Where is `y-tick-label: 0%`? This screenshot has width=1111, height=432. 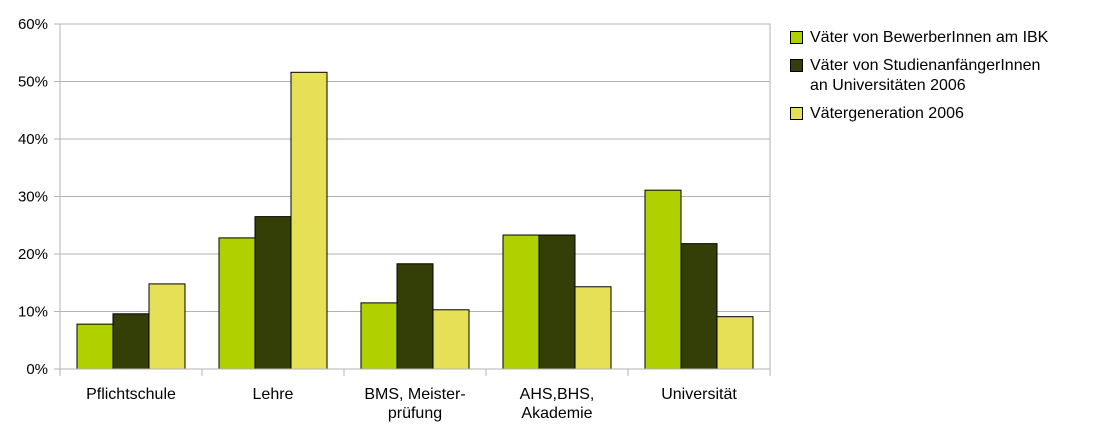 y-tick-label: 0% is located at coordinates (37, 369).